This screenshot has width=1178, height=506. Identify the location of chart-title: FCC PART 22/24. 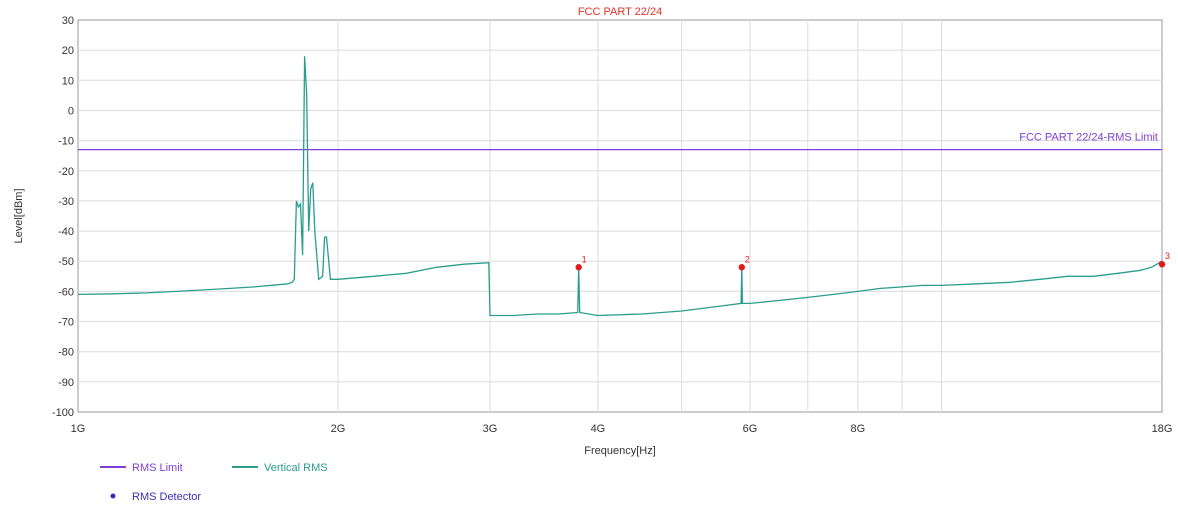
(620, 12).